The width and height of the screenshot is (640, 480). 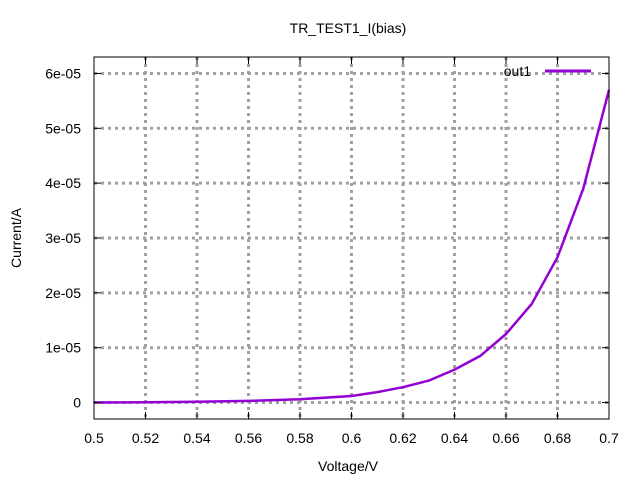 I want to click on y-tick-label: 4e-05, so click(x=63, y=183).